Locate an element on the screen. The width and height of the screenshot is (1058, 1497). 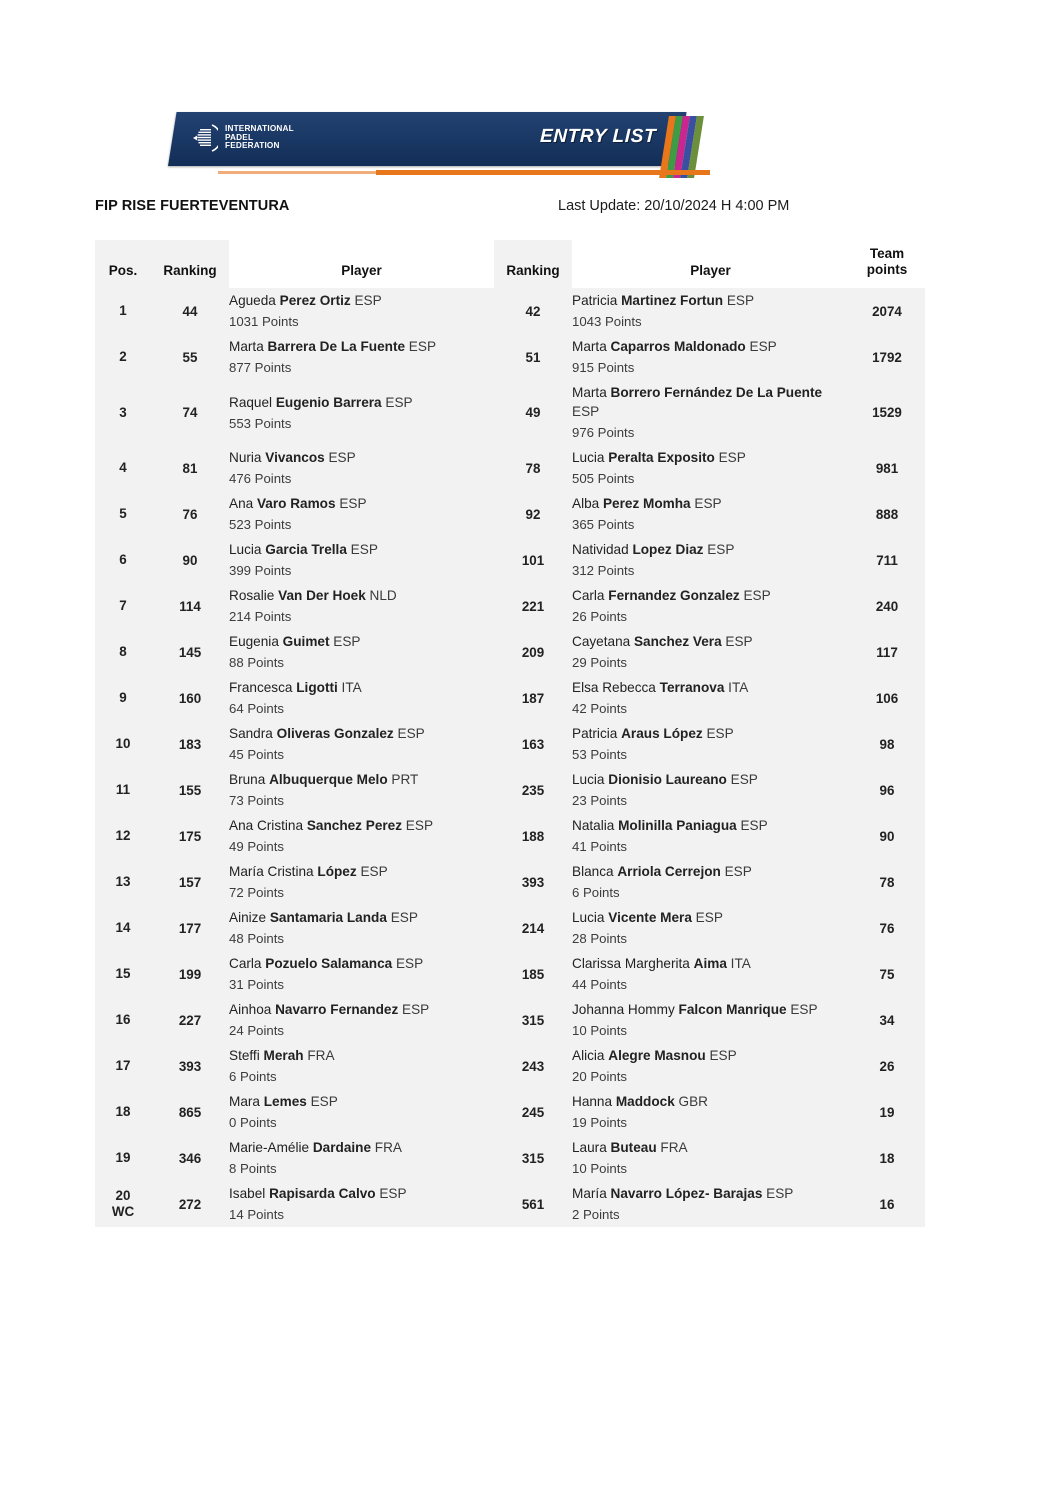
player-points-1: 49 Points is located at coordinates (256, 846).